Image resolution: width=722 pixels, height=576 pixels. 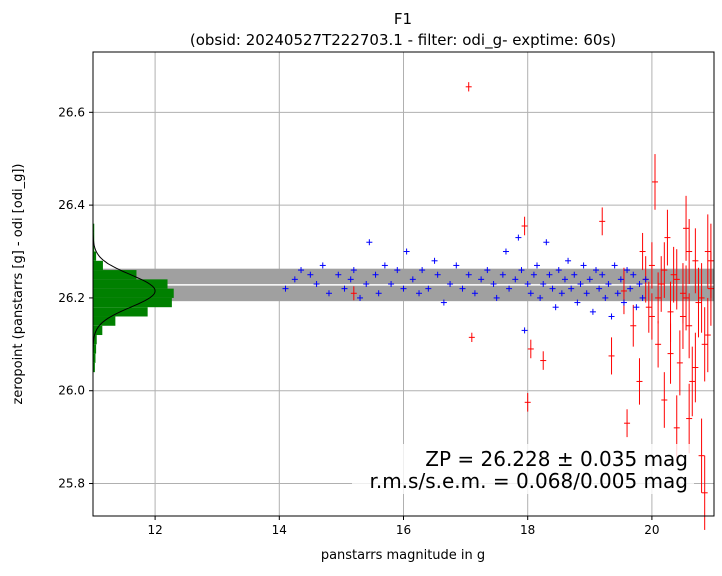 I want to click on x-tick-label: 18, so click(x=527, y=530).